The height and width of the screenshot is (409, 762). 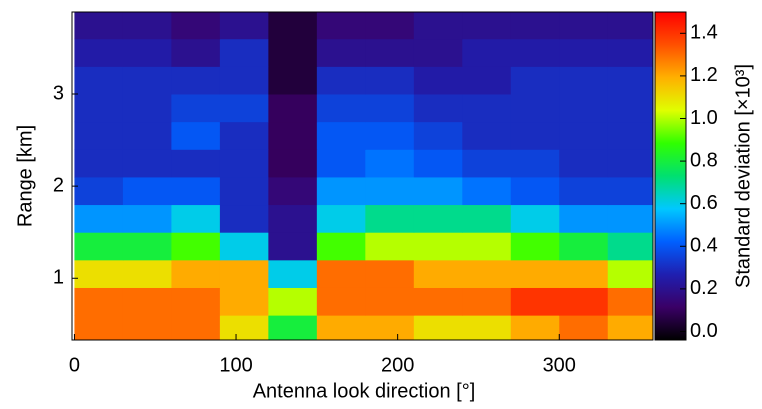 I want to click on colorbar-tick-label: 1.4, so click(x=704, y=33).